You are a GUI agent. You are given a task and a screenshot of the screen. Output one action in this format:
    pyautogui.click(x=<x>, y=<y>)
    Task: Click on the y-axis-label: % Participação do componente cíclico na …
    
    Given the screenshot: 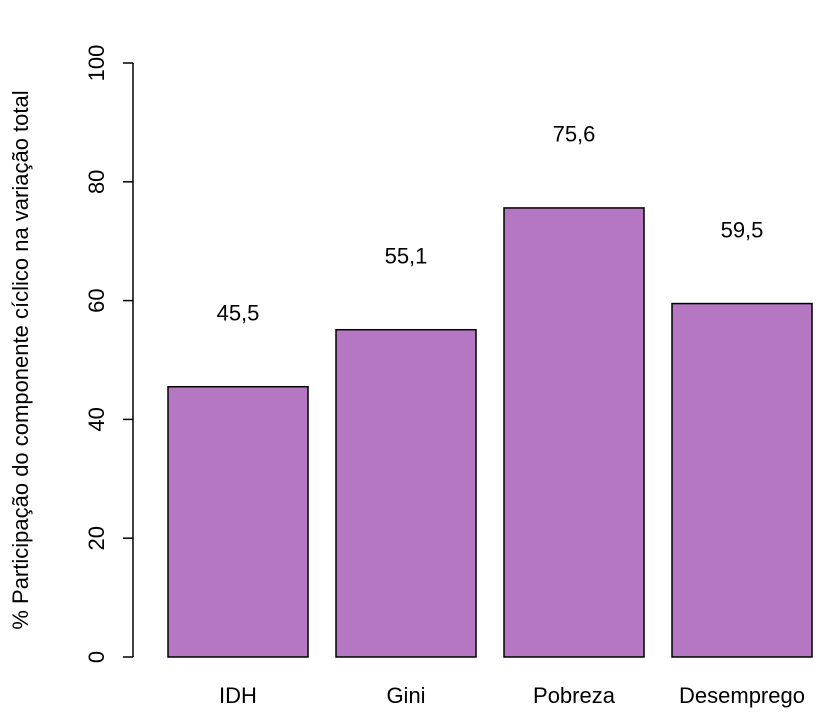 What is the action you would take?
    pyautogui.click(x=20, y=359)
    